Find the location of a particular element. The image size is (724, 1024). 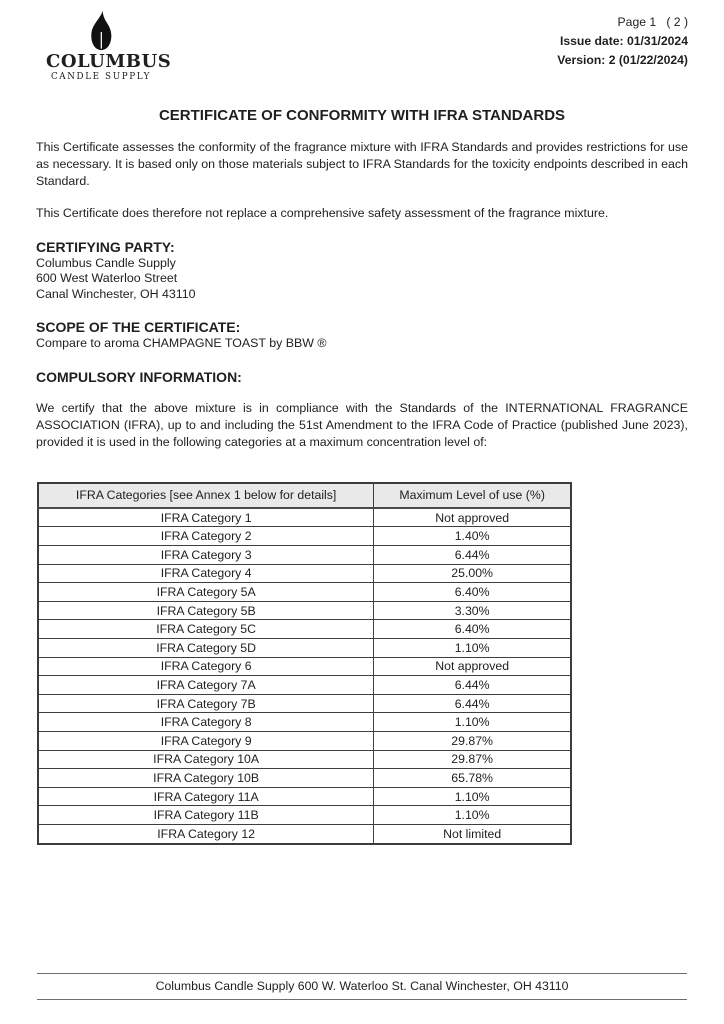

table-row: IFRA Category 11A 1.10% is located at coordinates (304, 796).